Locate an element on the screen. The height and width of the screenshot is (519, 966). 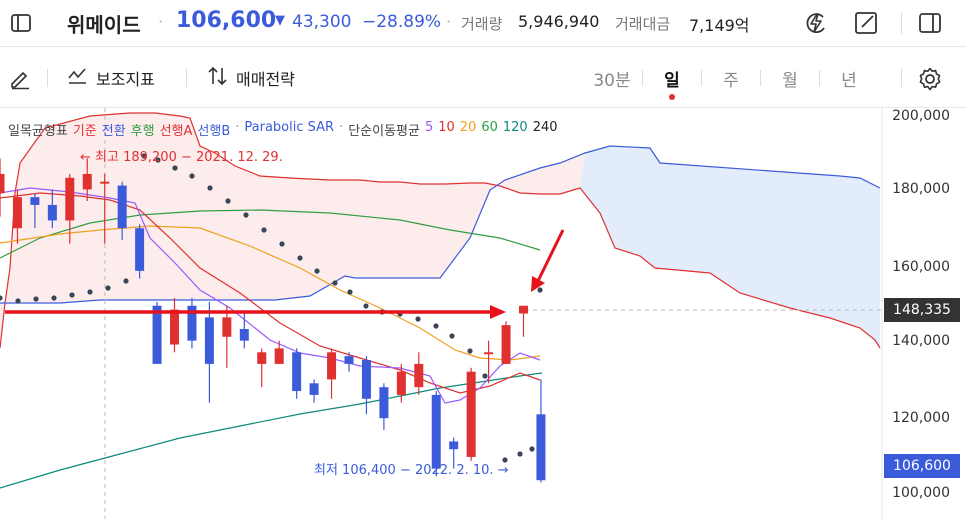
legend-ma-5: 5 is located at coordinates (429, 127).